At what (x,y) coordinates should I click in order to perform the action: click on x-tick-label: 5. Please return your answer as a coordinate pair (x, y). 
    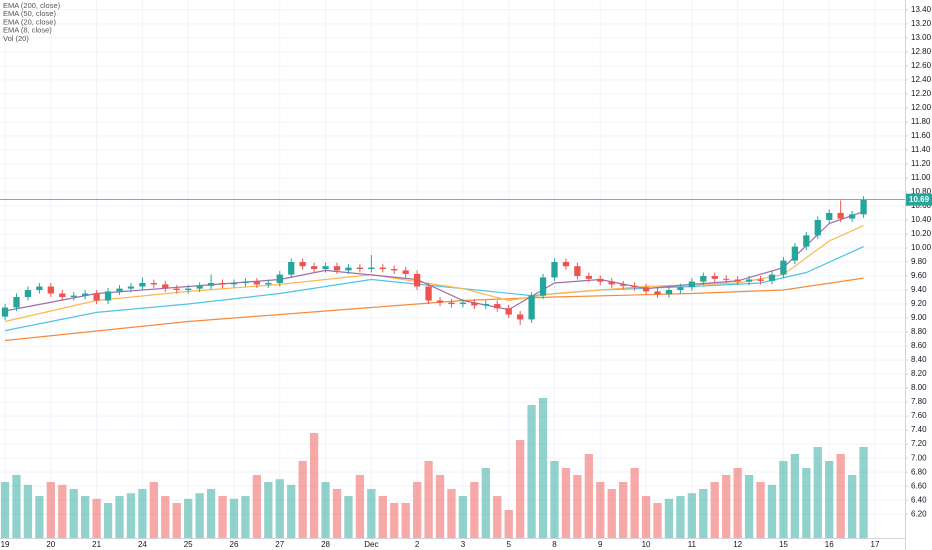
    Looking at the image, I should click on (508, 544).